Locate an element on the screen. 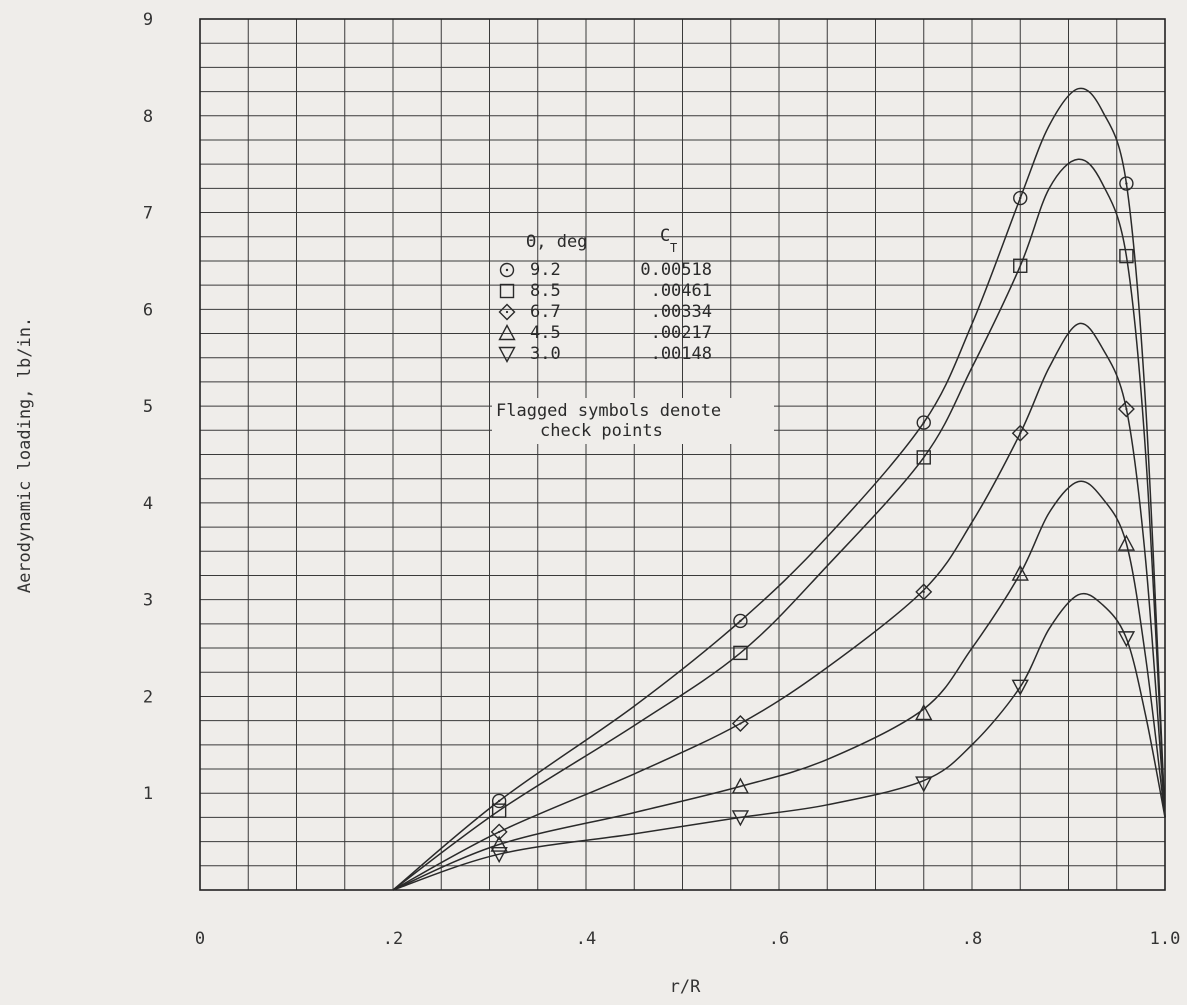  x-tick-label: .8 is located at coordinates (972, 939).